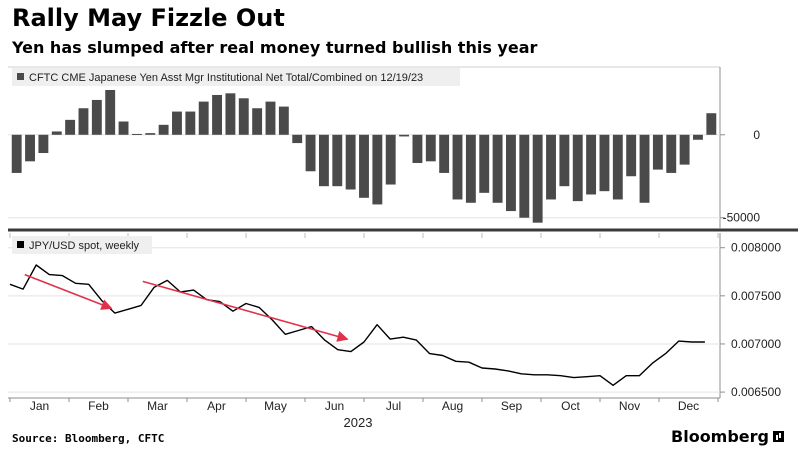 The width and height of the screenshot is (798, 462). Describe the element at coordinates (358, 422) in the screenshot. I see `x-axis-year: 2023` at that location.